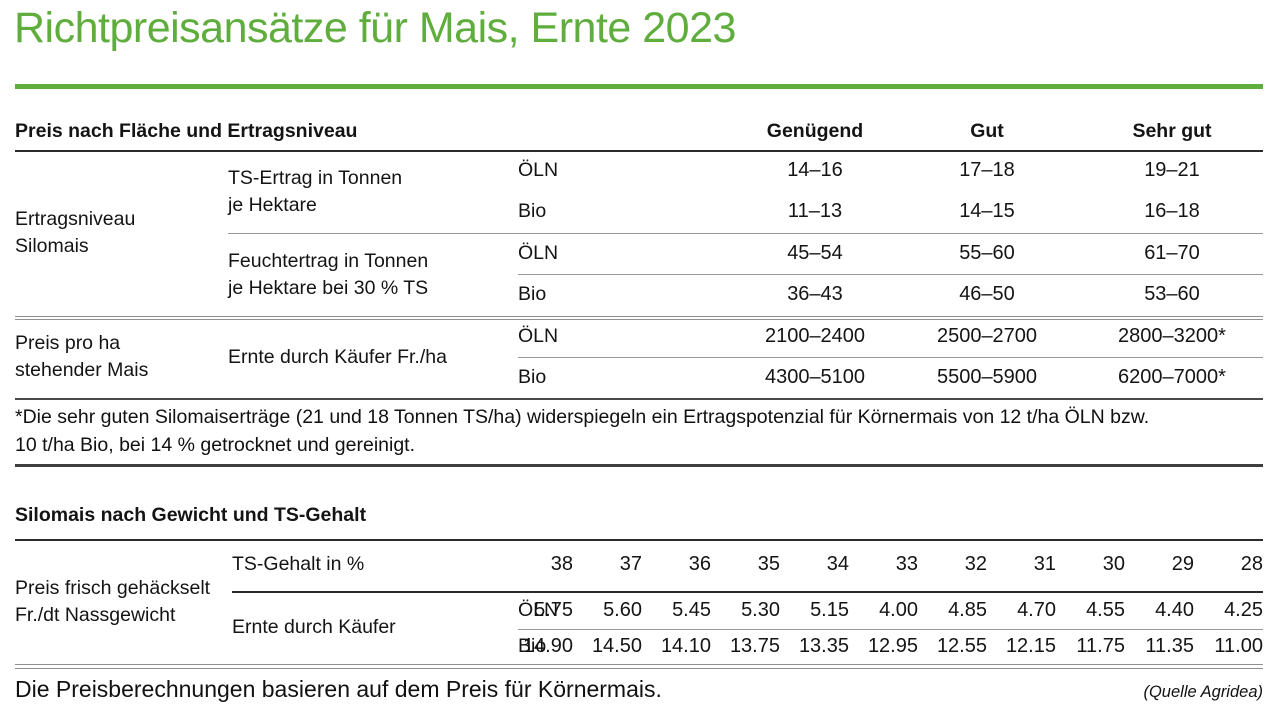 This screenshot has width=1280, height=723. What do you see at coordinates (815, 170) in the screenshot?
I see `range-value-cell: 14–16` at bounding box center [815, 170].